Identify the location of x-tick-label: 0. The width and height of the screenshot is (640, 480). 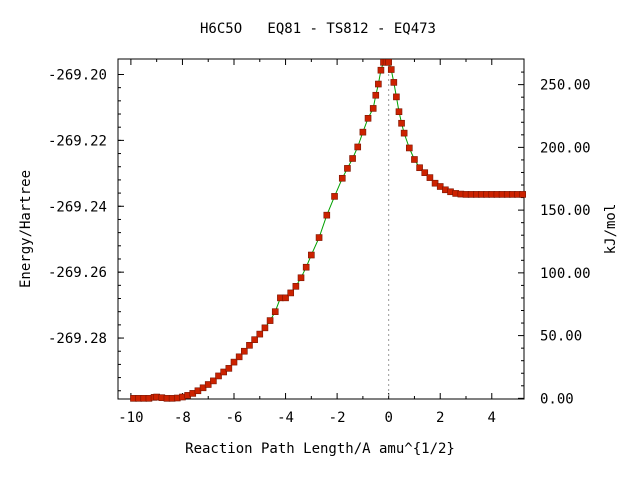
(388, 418).